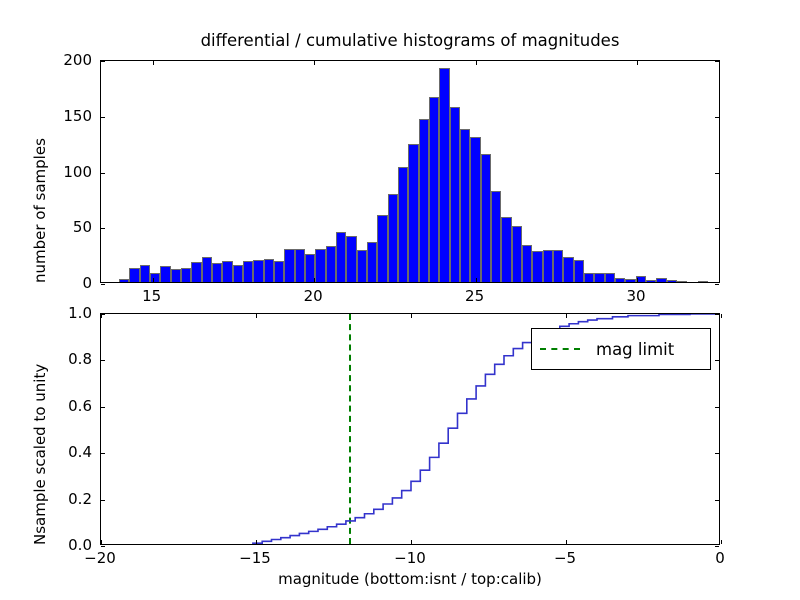 The width and height of the screenshot is (800, 600). Describe the element at coordinates (565, 558) in the screenshot. I see `x-tick-label: −5` at that location.